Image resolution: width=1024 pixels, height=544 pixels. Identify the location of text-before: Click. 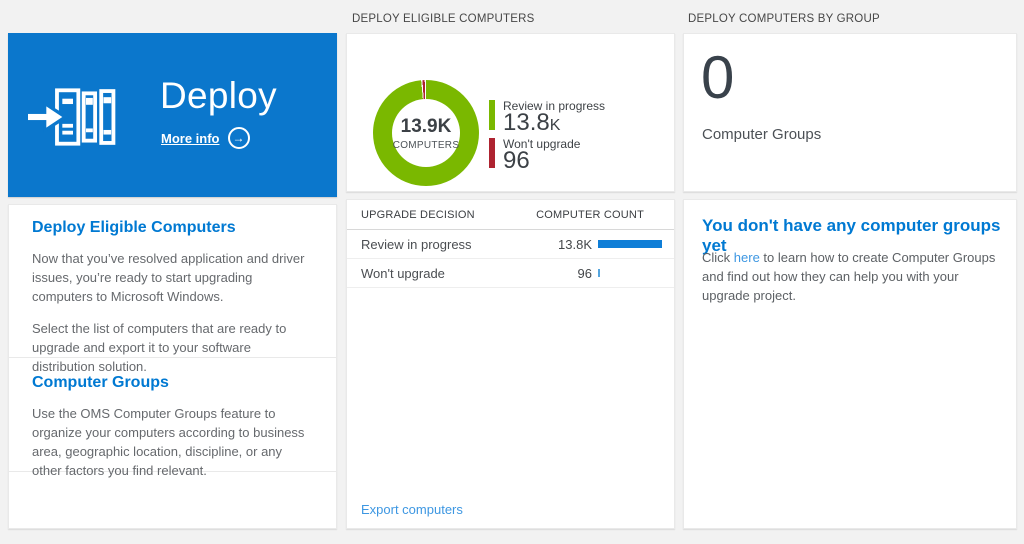
(718, 257).